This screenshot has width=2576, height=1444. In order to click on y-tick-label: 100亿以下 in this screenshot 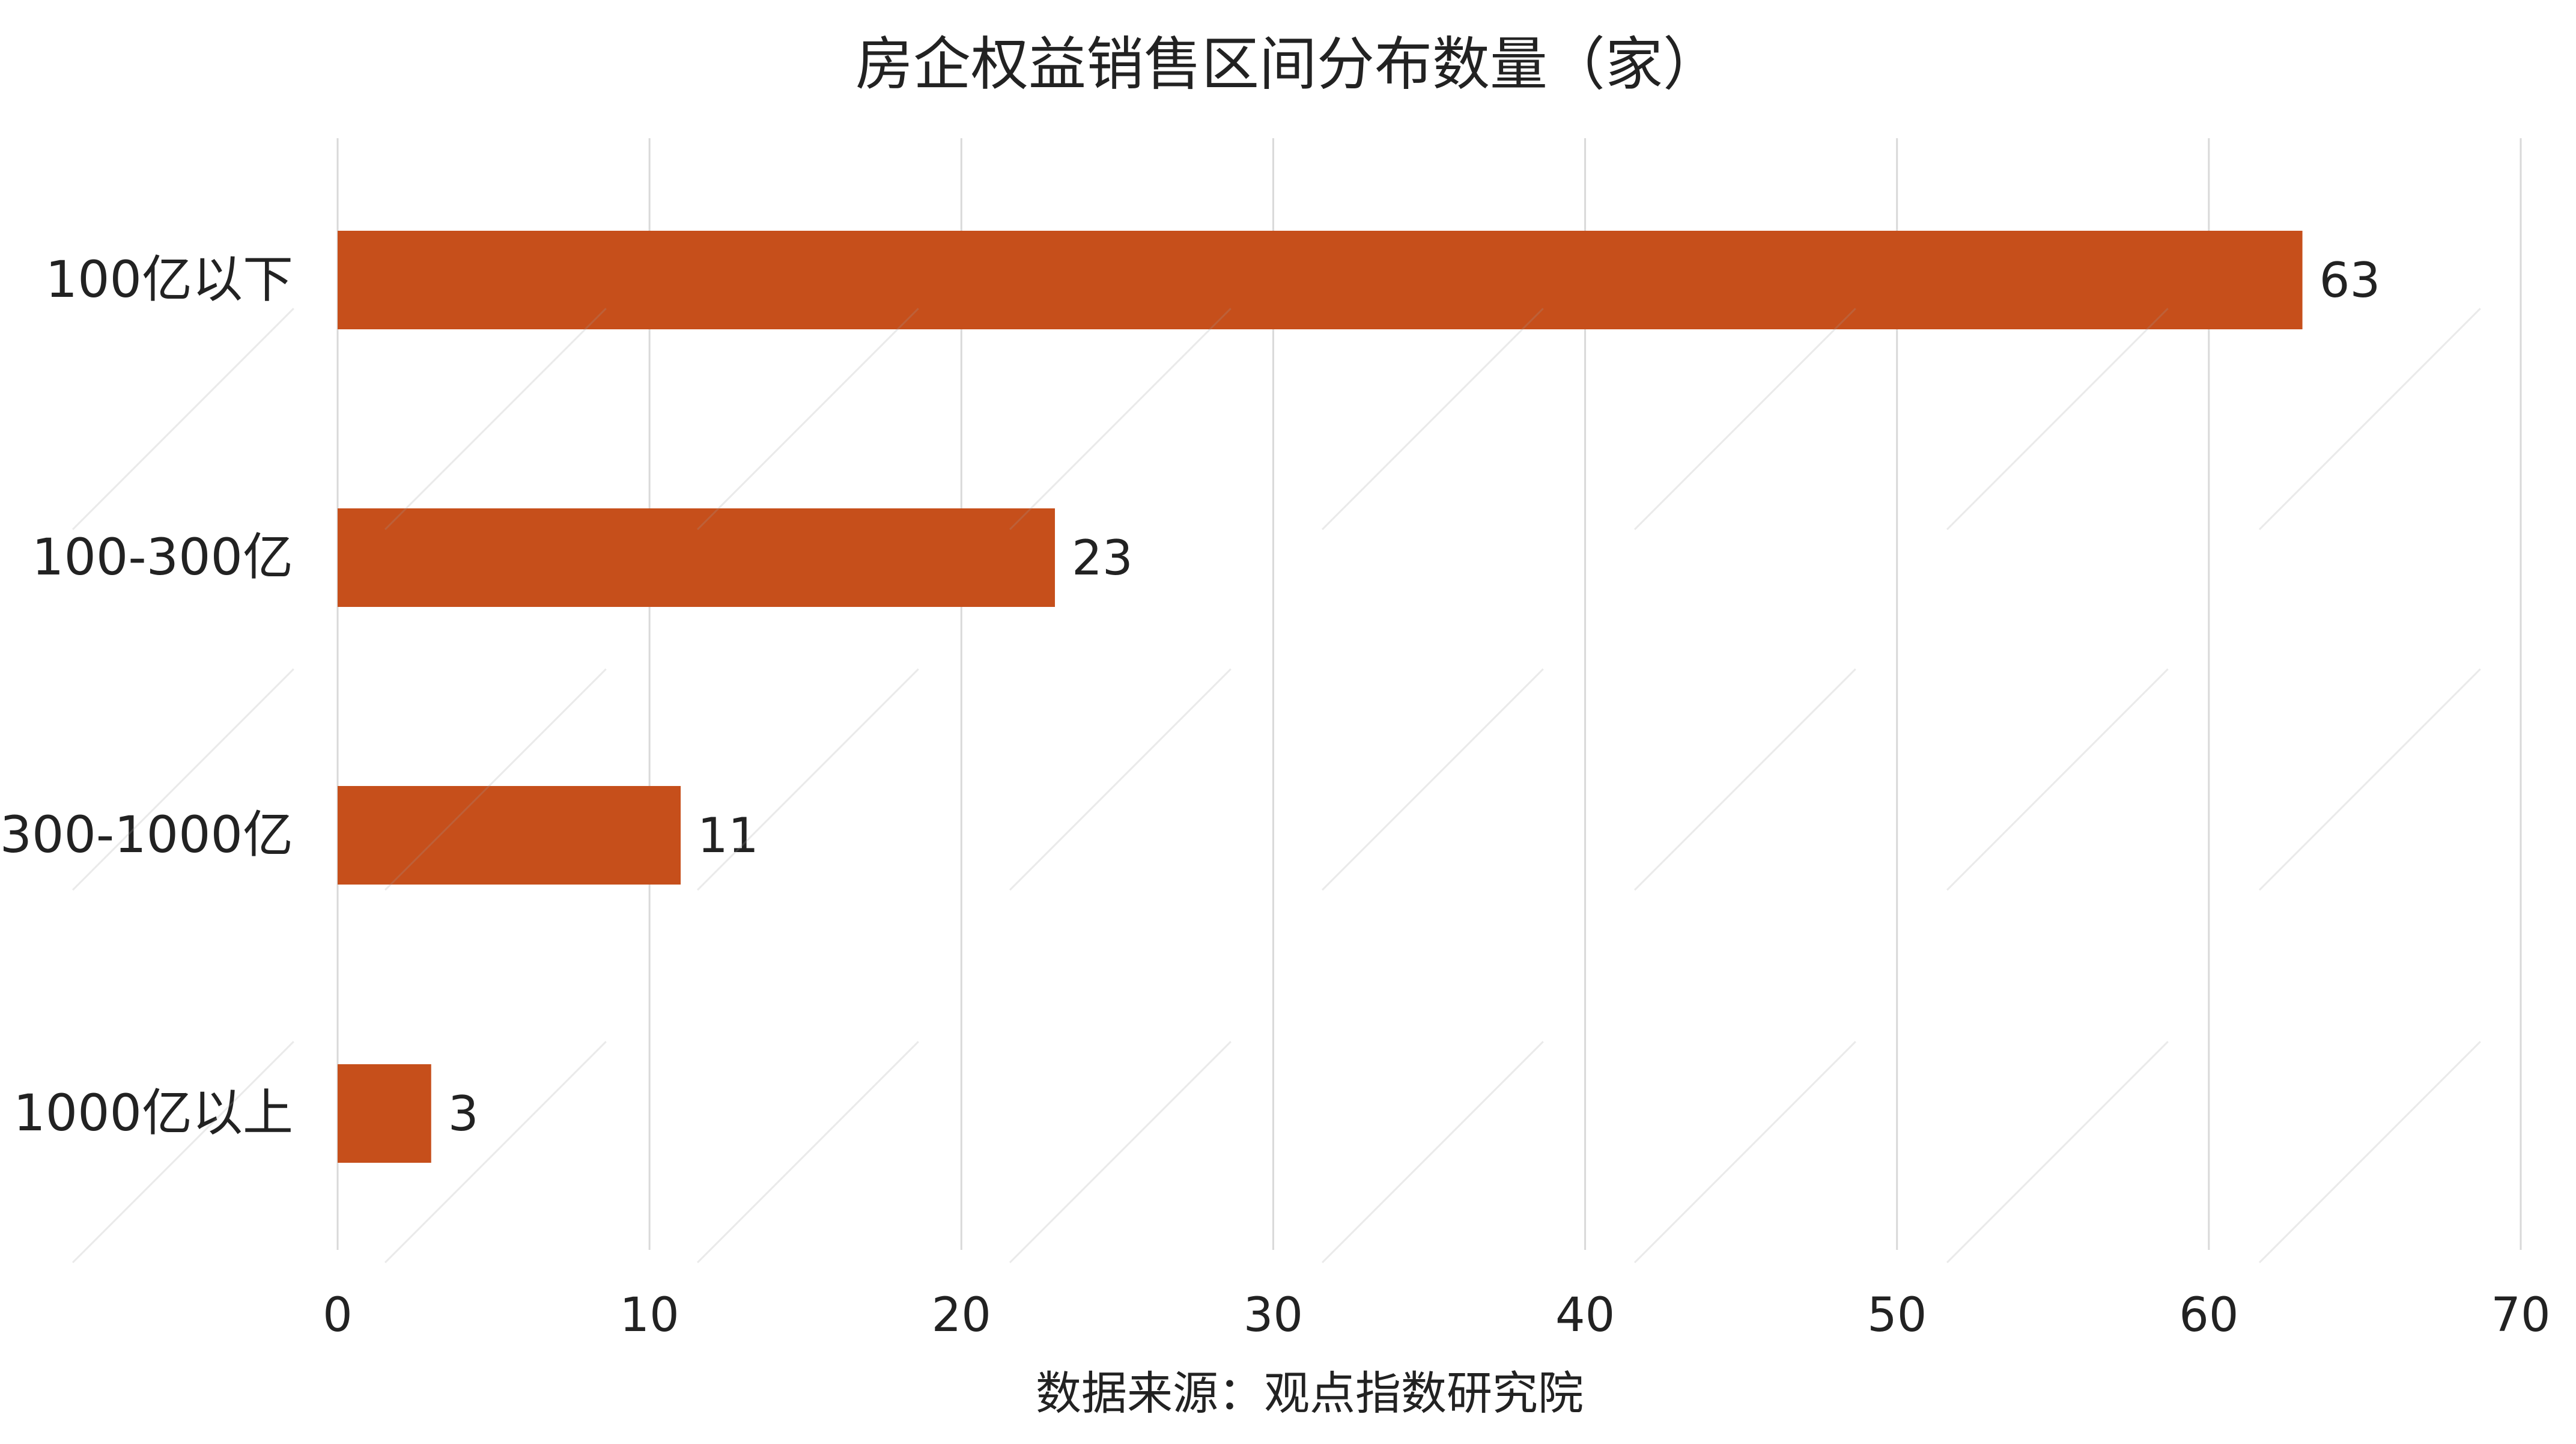, I will do `click(169, 279)`.